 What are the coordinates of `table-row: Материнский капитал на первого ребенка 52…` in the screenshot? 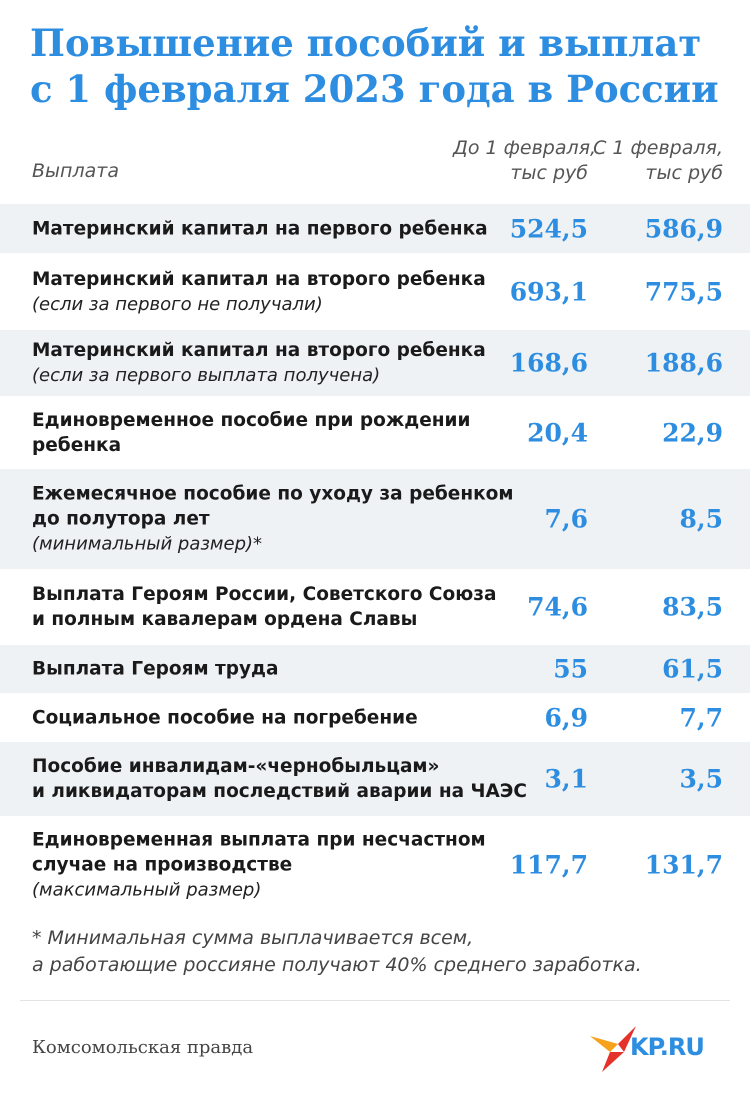 It's located at (375, 228).